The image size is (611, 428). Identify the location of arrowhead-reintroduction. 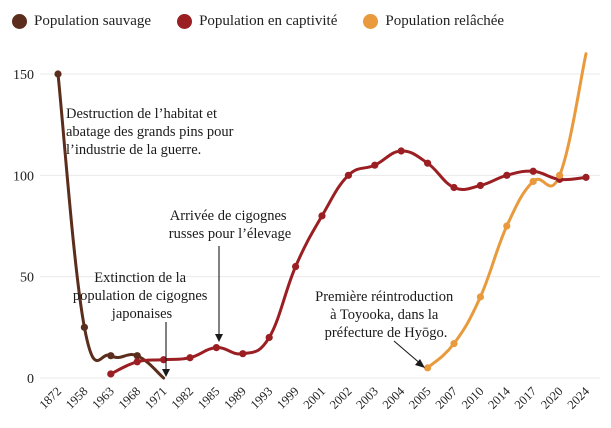
(420, 363).